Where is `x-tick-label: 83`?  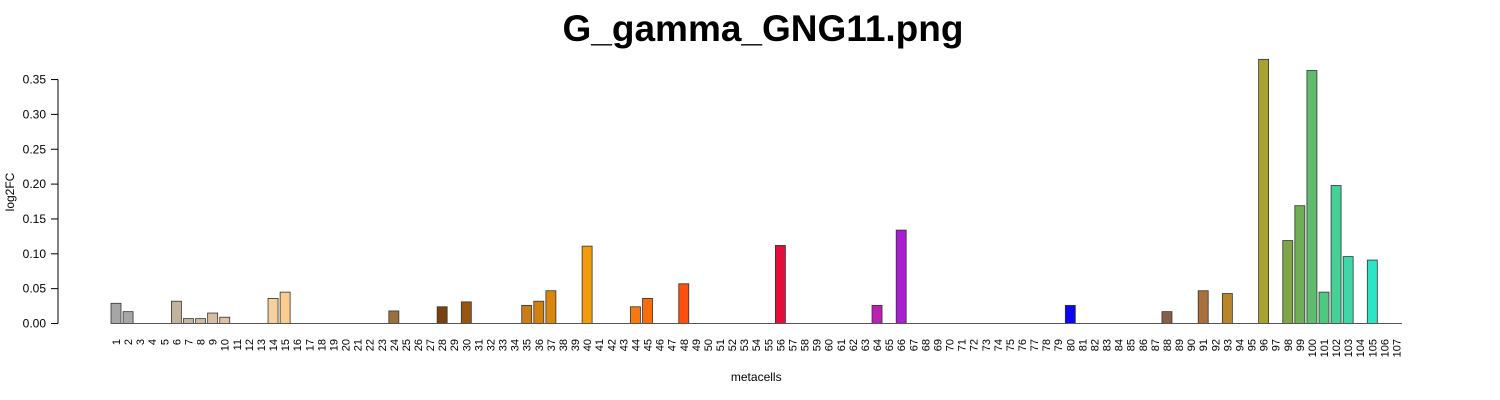 x-tick-label: 83 is located at coordinates (1108, 345).